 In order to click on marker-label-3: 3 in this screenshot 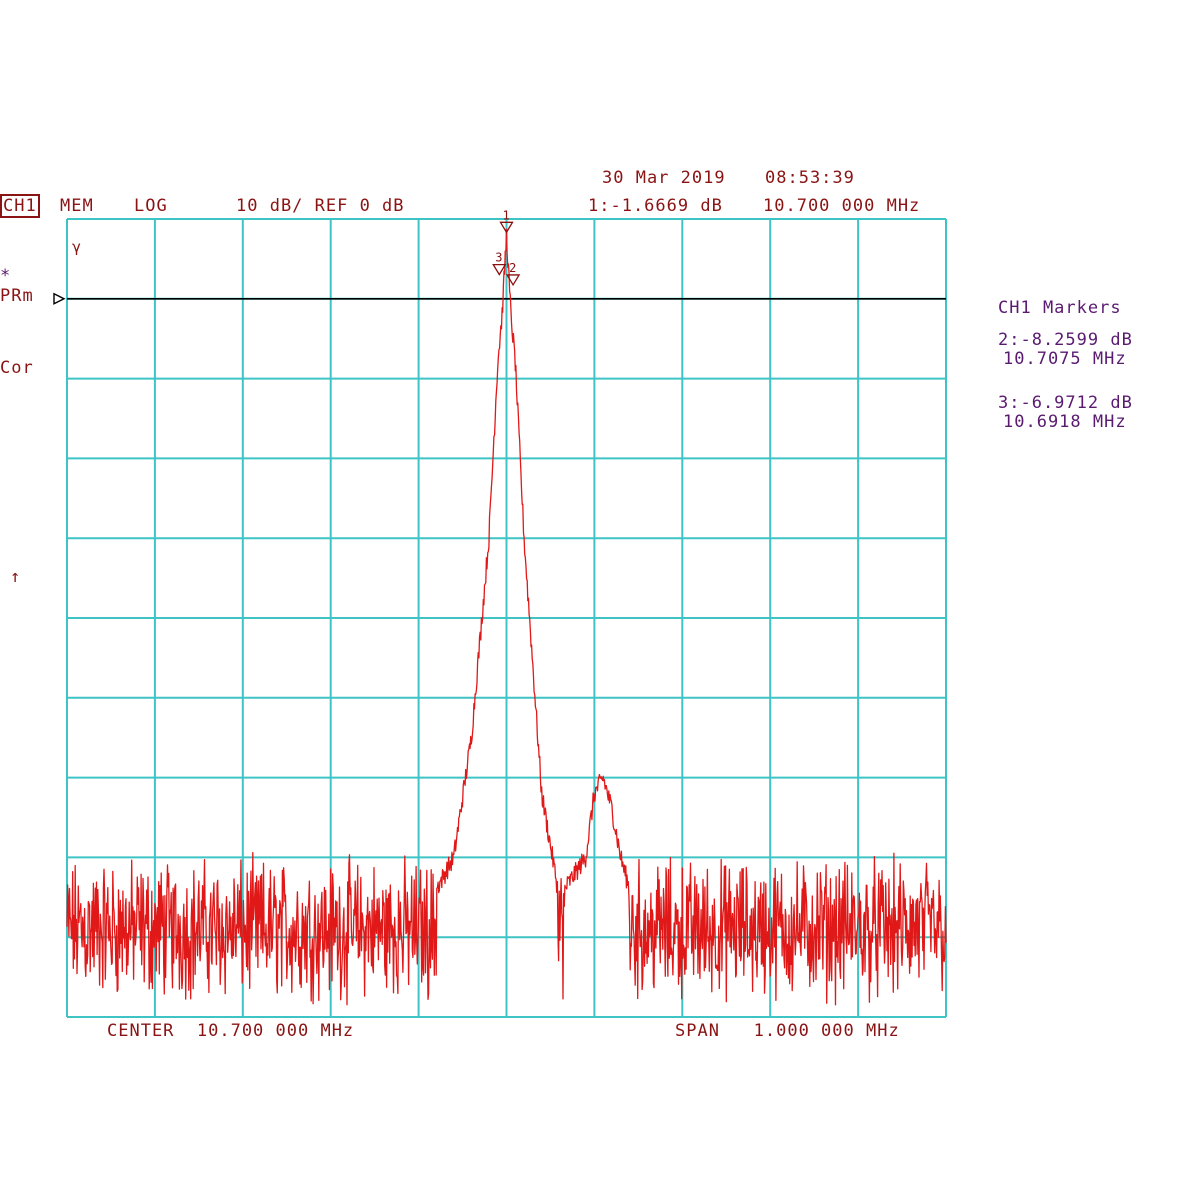, I will do `click(498, 258)`.